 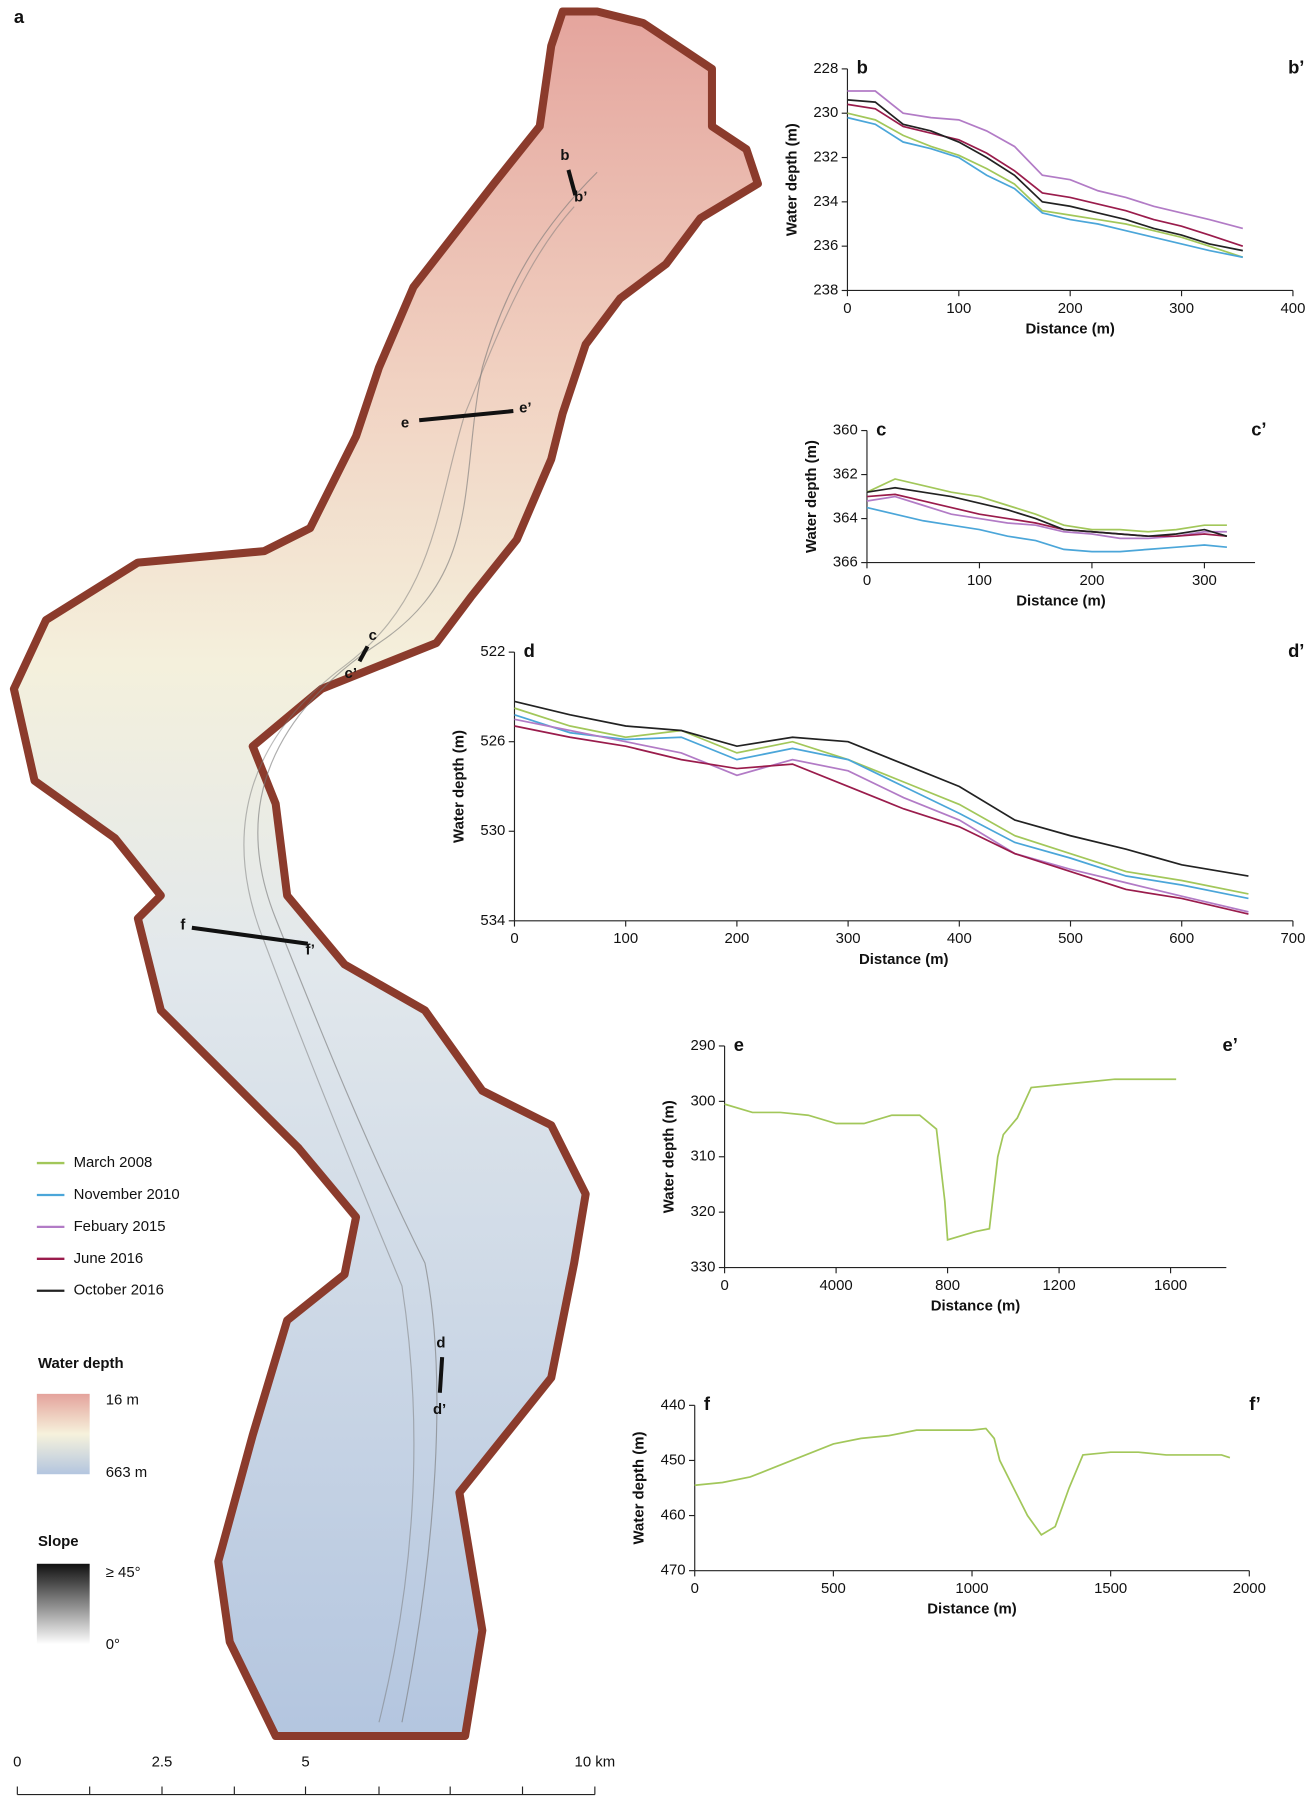 I want to click on y-tick-label: 460, so click(x=673, y=1514).